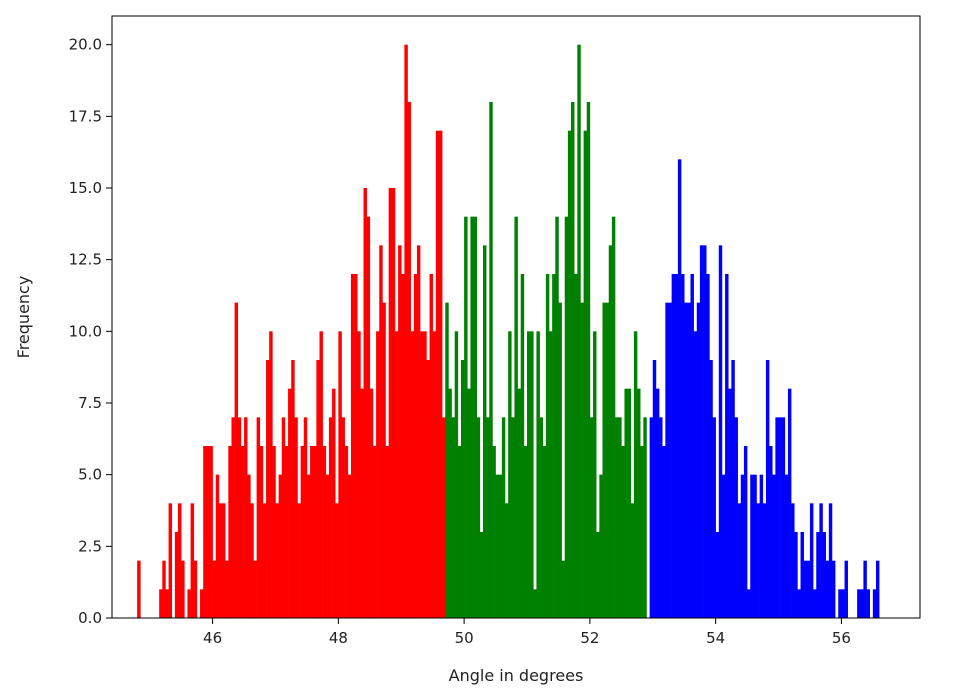  Describe the element at coordinates (90, 475) in the screenshot. I see `y-tick-label: 5.0` at that location.